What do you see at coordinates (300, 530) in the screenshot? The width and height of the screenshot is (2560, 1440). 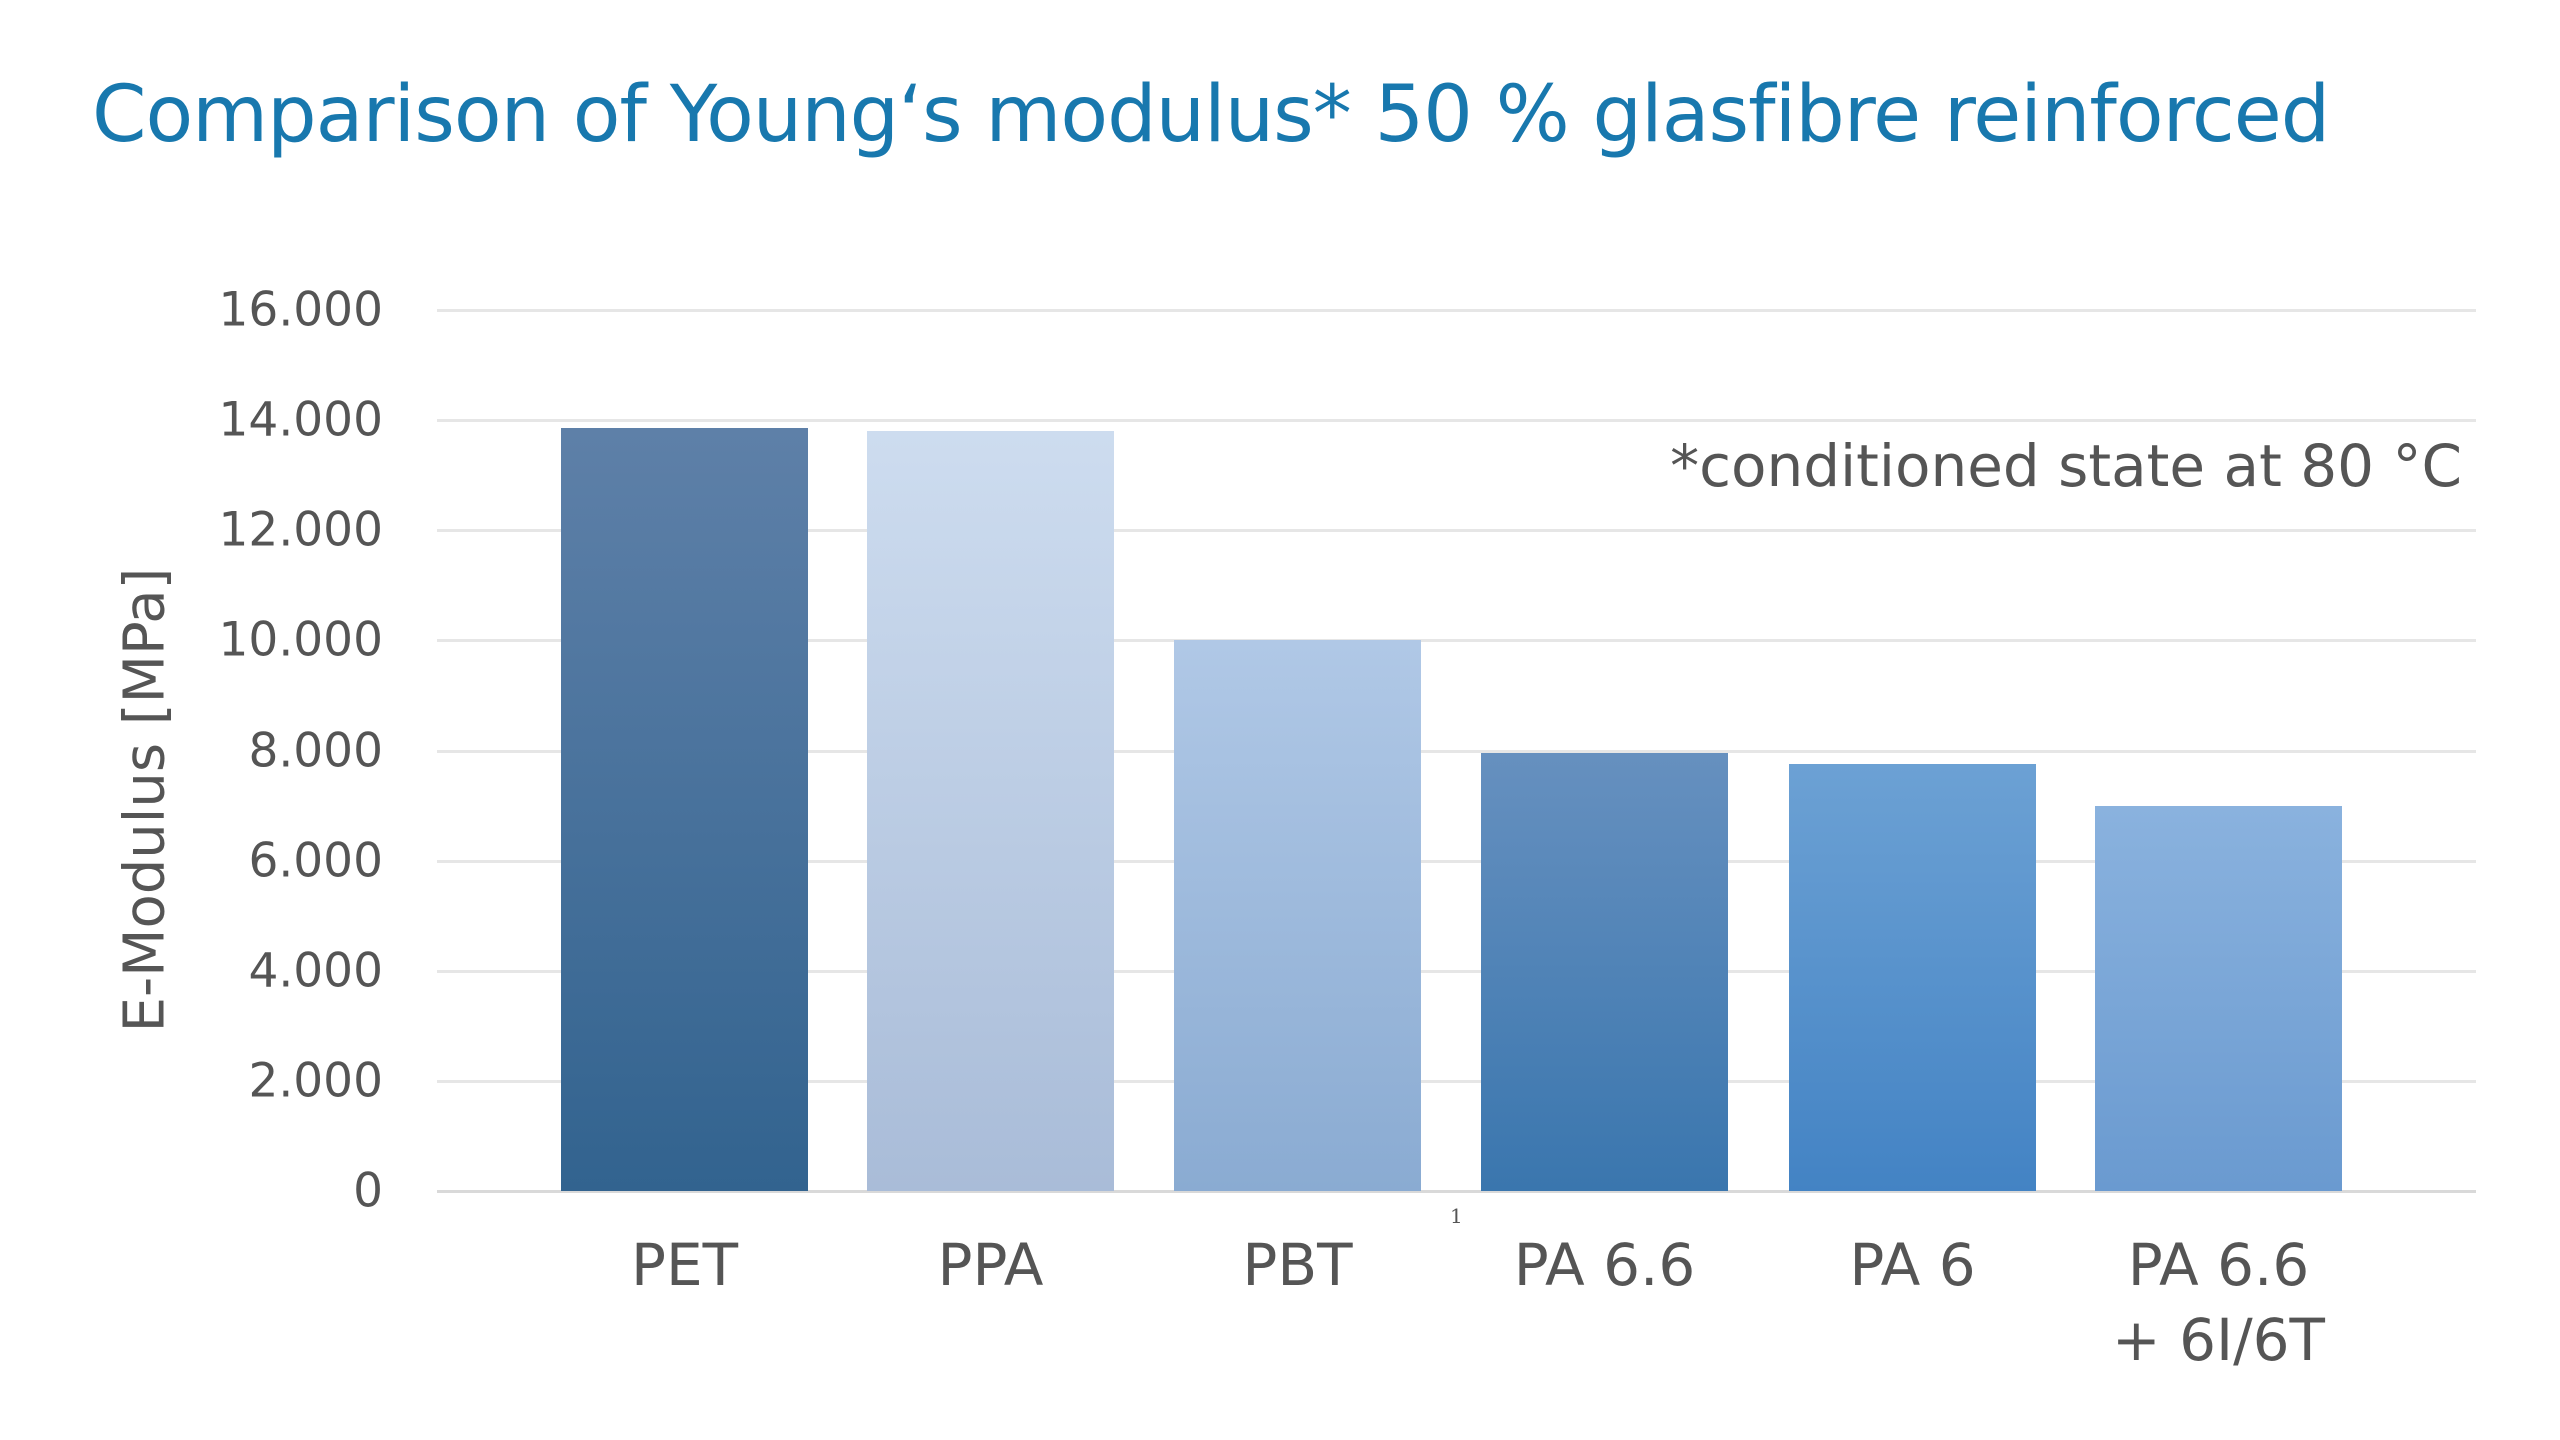 I see `y-tick-label: 12.000` at bounding box center [300, 530].